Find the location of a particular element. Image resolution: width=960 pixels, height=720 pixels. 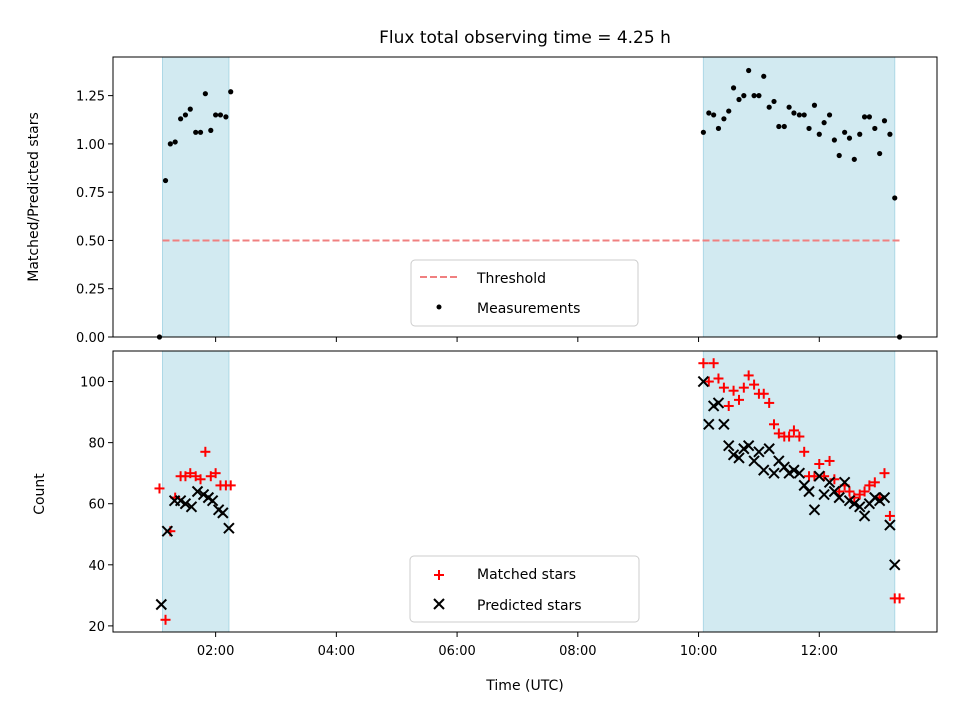

predicted-stars-legend-swatch is located at coordinates (439, 604).